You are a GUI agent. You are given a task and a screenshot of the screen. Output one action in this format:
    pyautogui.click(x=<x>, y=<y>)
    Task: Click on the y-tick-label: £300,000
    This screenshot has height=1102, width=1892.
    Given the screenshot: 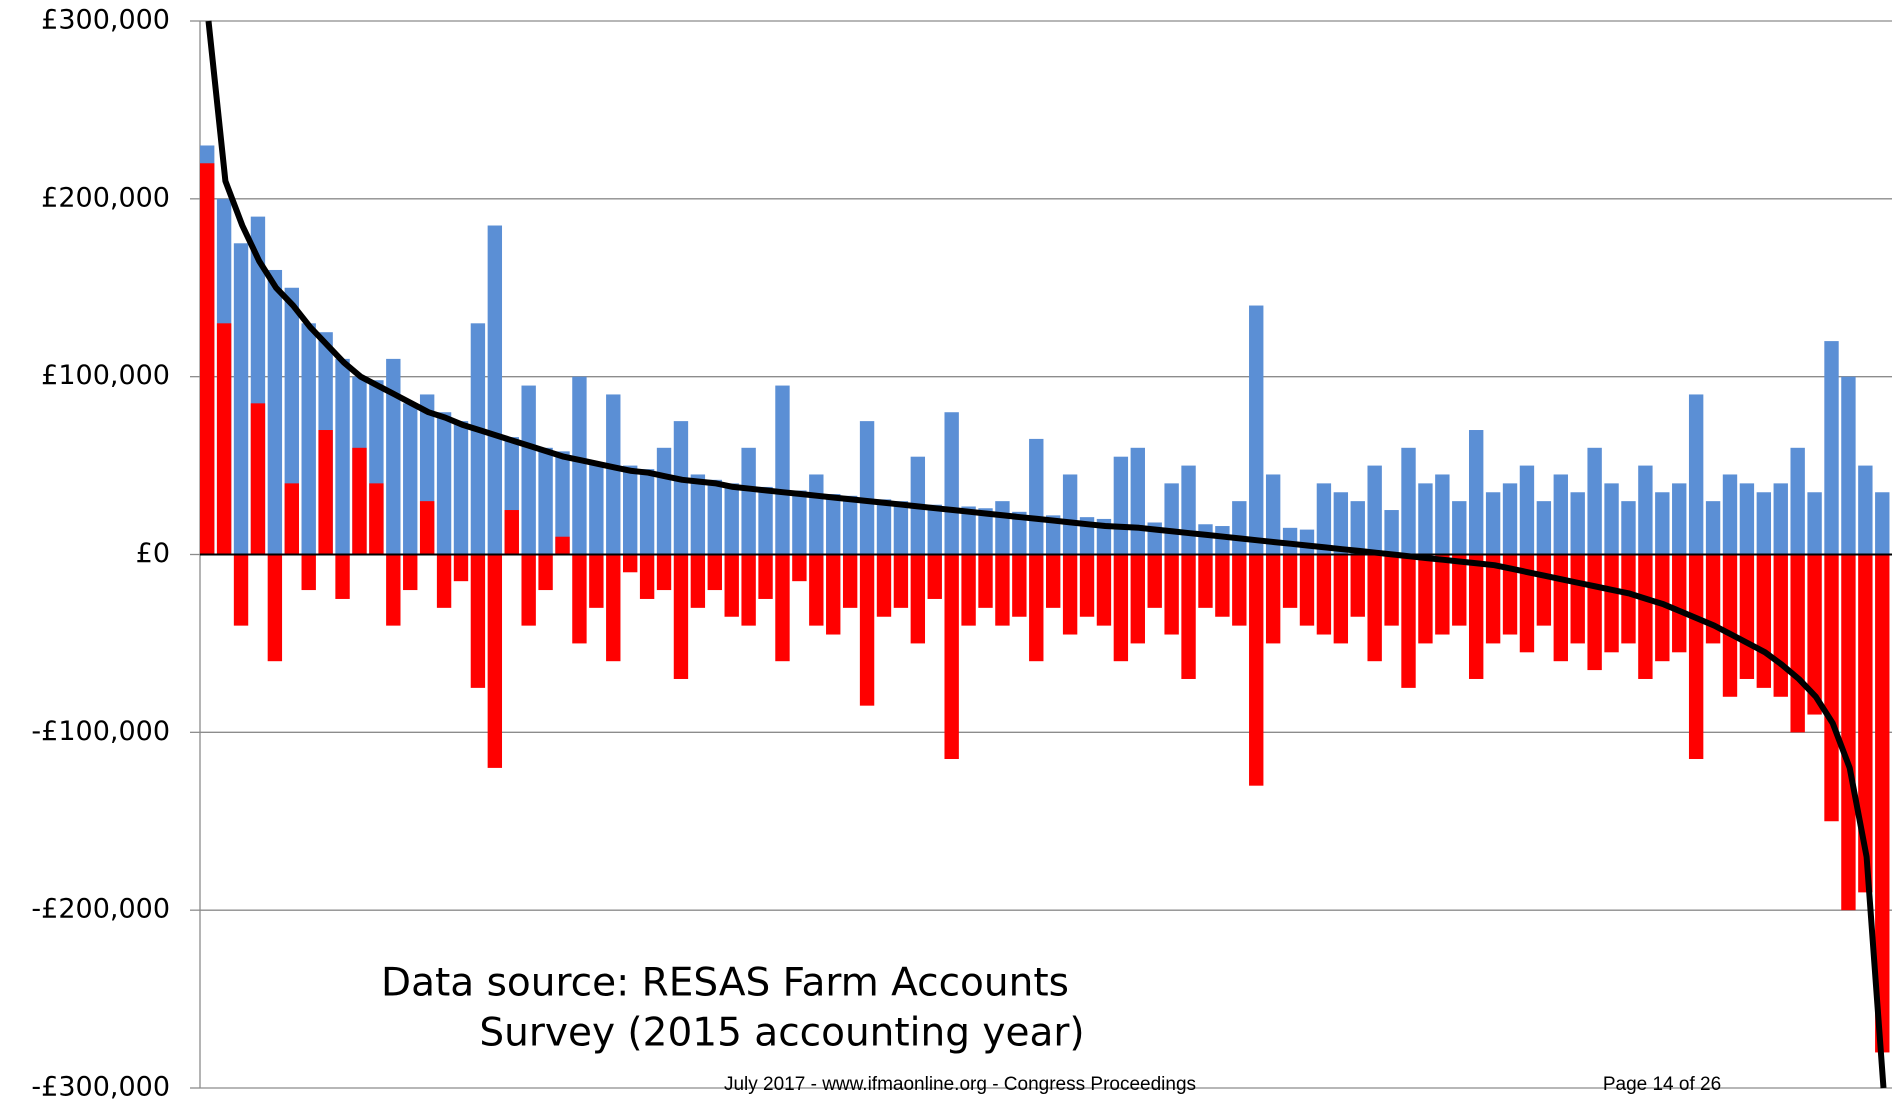 What is the action you would take?
    pyautogui.click(x=105, y=20)
    